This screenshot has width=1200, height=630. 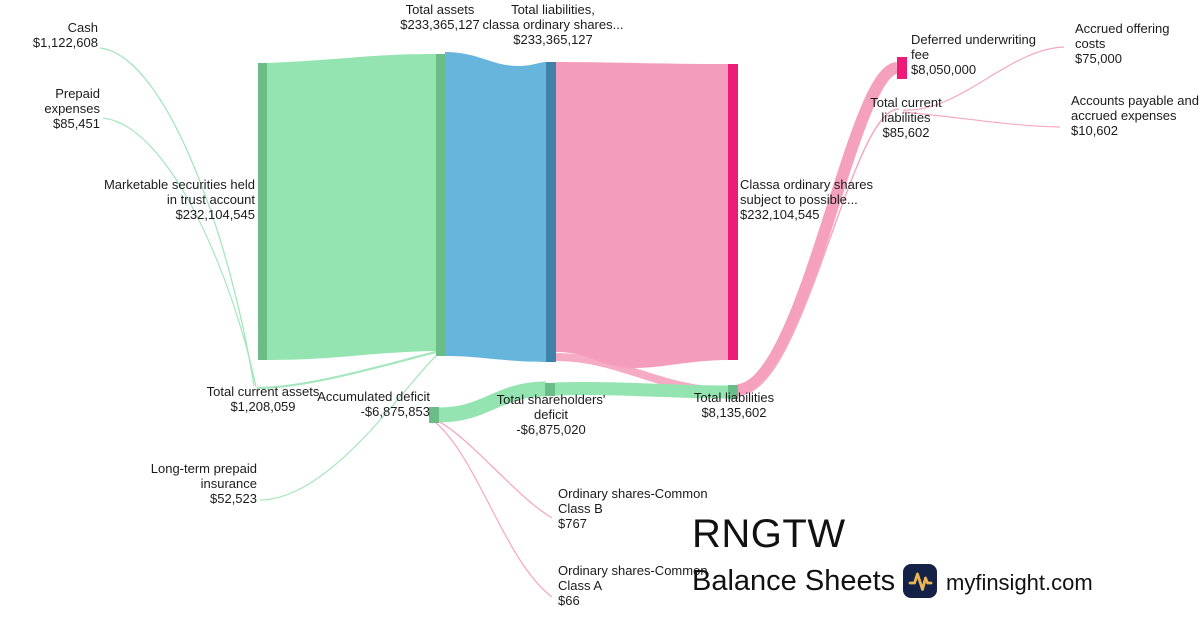 I want to click on flow-to-total-current-liabilities, so click(x=818, y=252).